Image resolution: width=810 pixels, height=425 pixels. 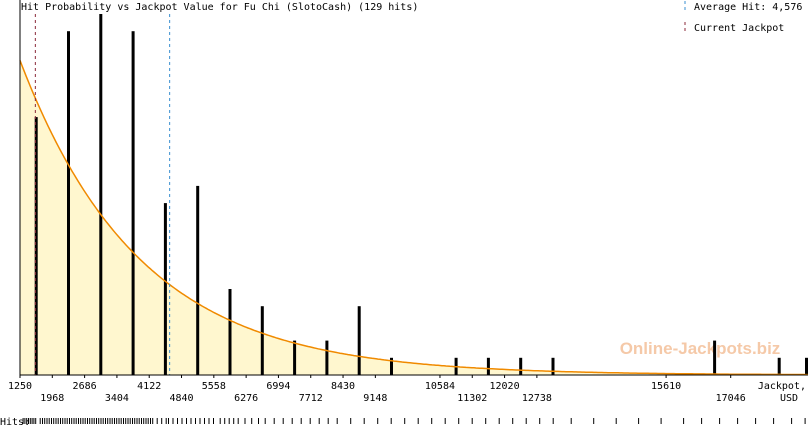 What do you see at coordinates (15, 421) in the screenshot?
I see `hits-label: Hits:` at bounding box center [15, 421].